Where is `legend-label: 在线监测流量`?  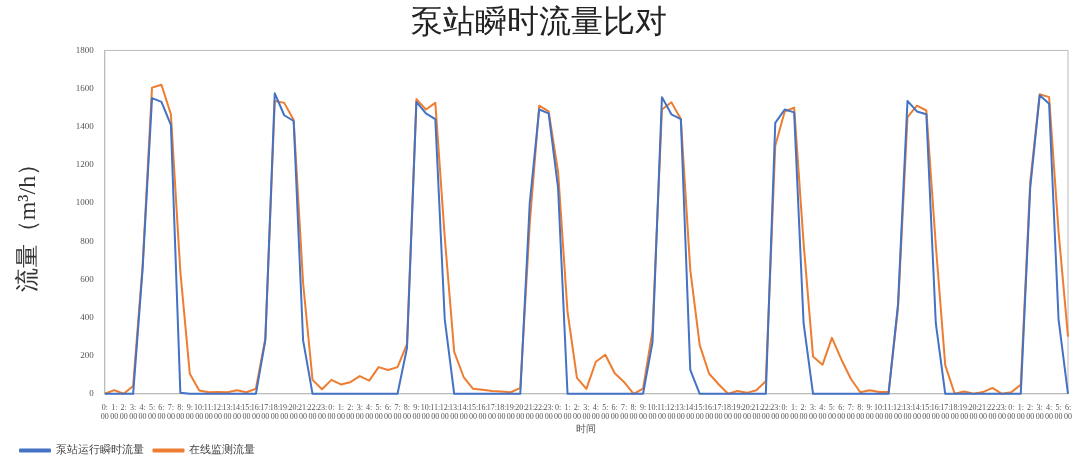 legend-label: 在线监测流量 is located at coordinates (222, 449).